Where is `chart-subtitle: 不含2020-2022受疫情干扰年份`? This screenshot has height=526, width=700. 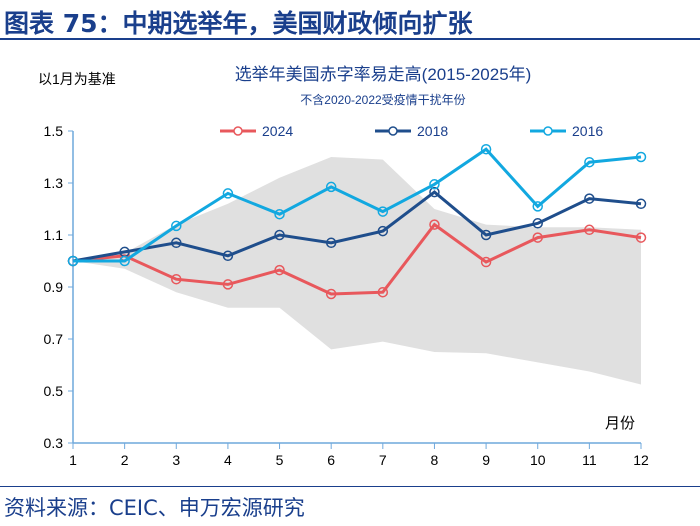 chart-subtitle: 不含2020-2022受疫情干扰年份 is located at coordinates (382, 99).